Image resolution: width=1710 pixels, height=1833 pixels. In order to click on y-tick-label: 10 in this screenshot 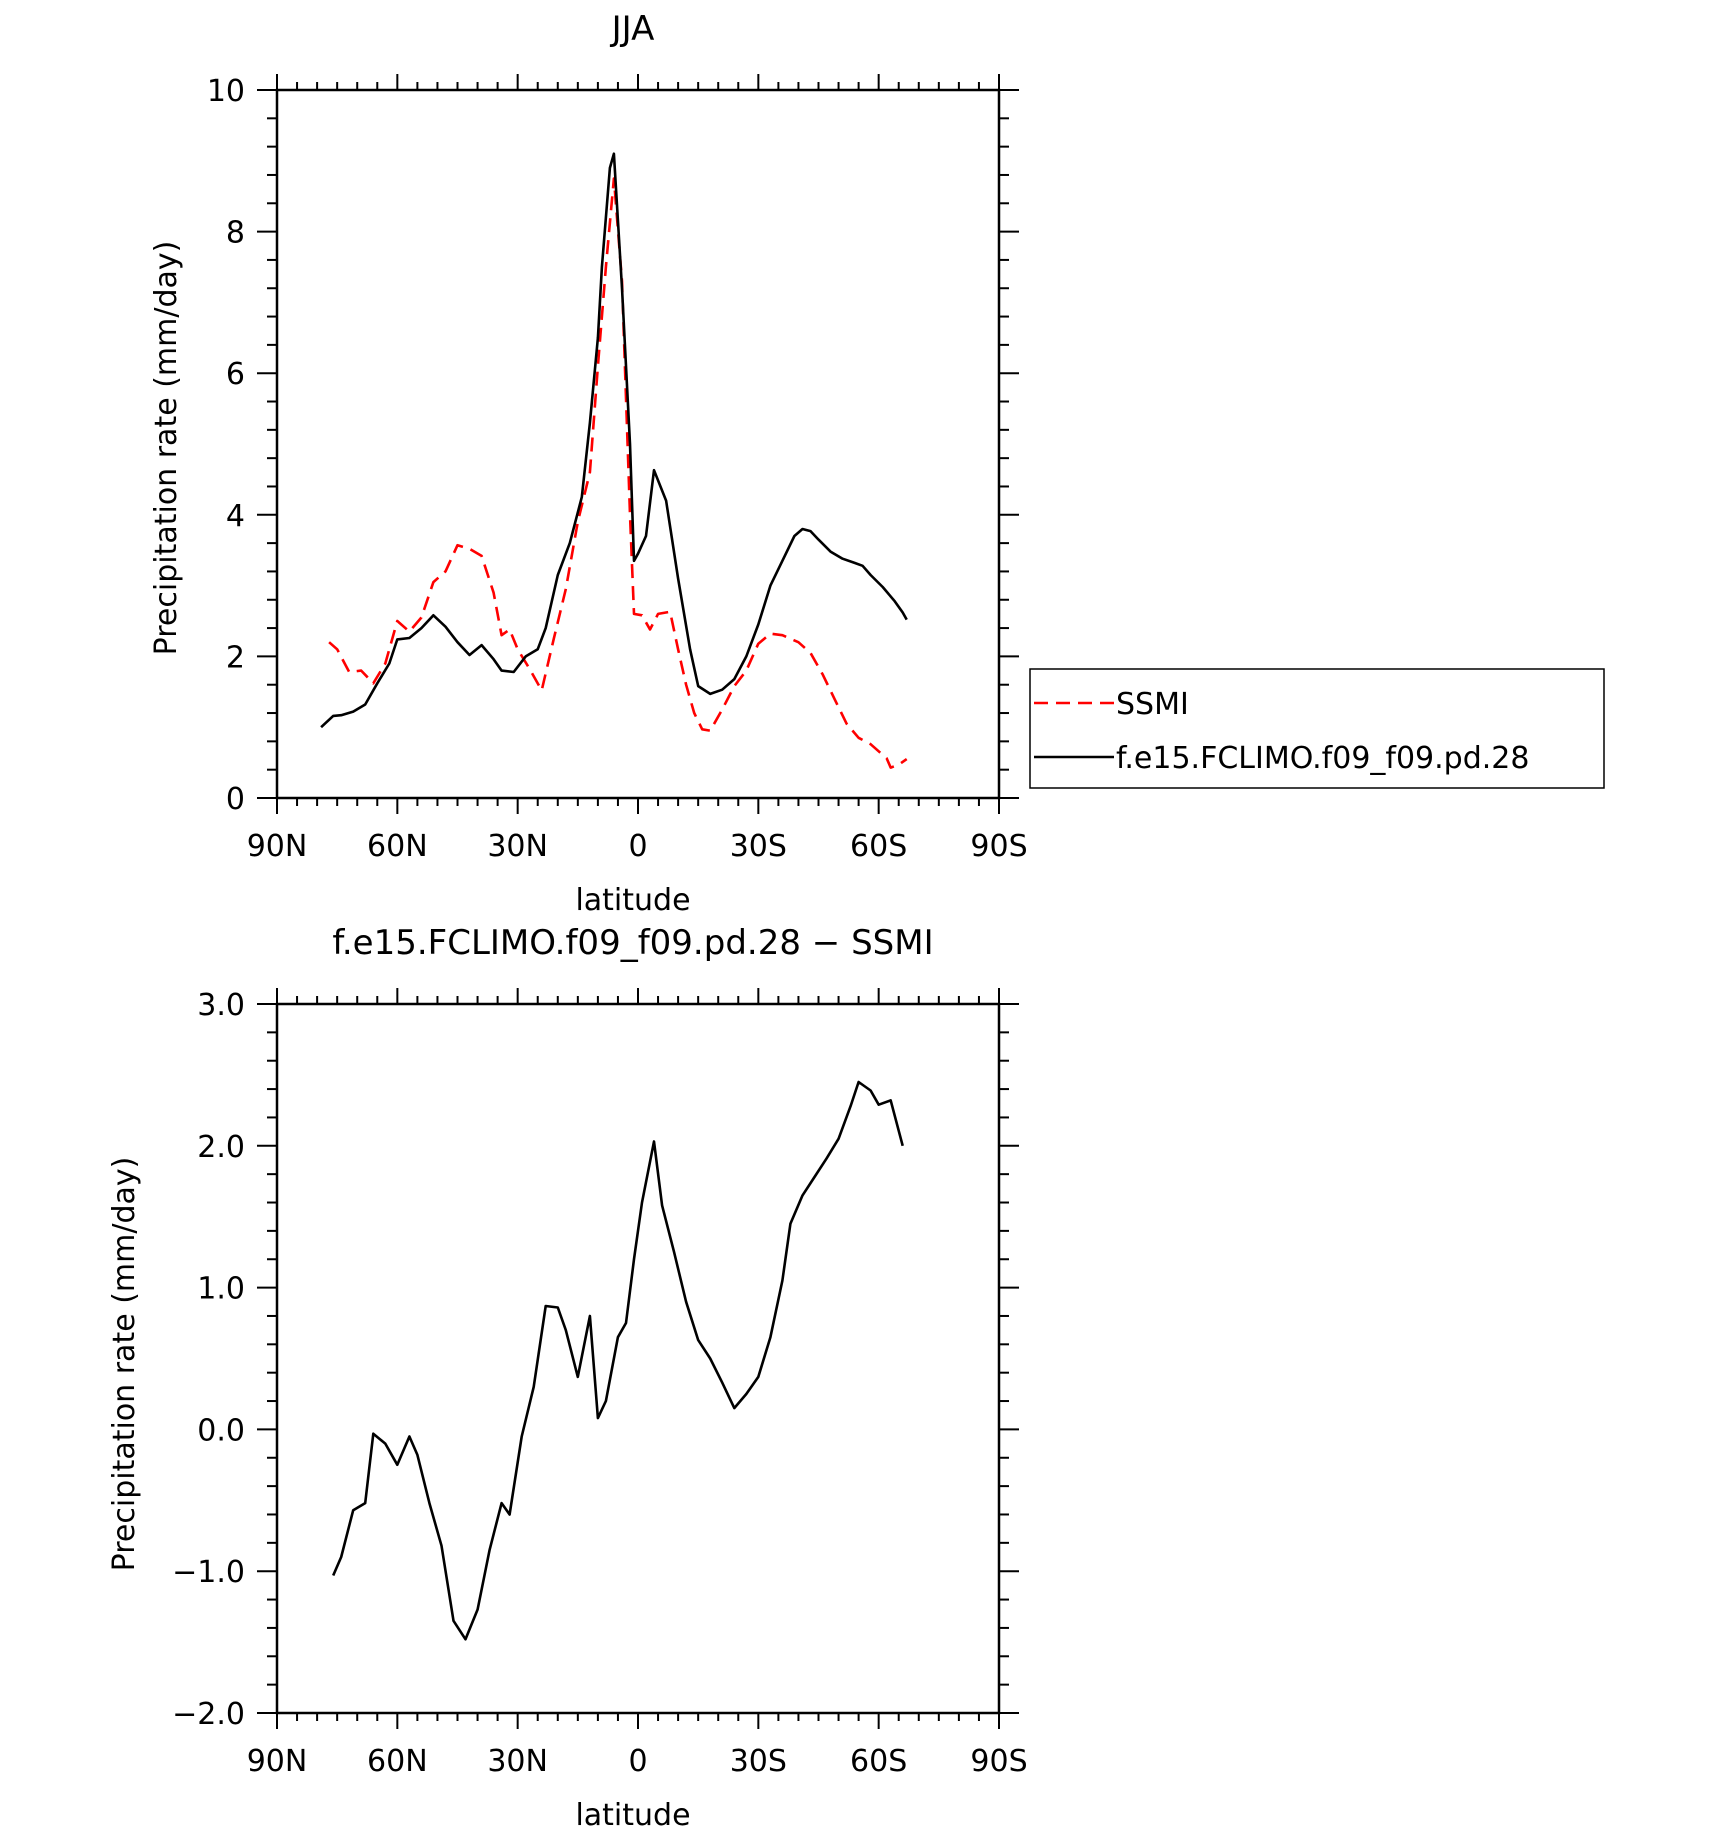, I will do `click(226, 91)`.